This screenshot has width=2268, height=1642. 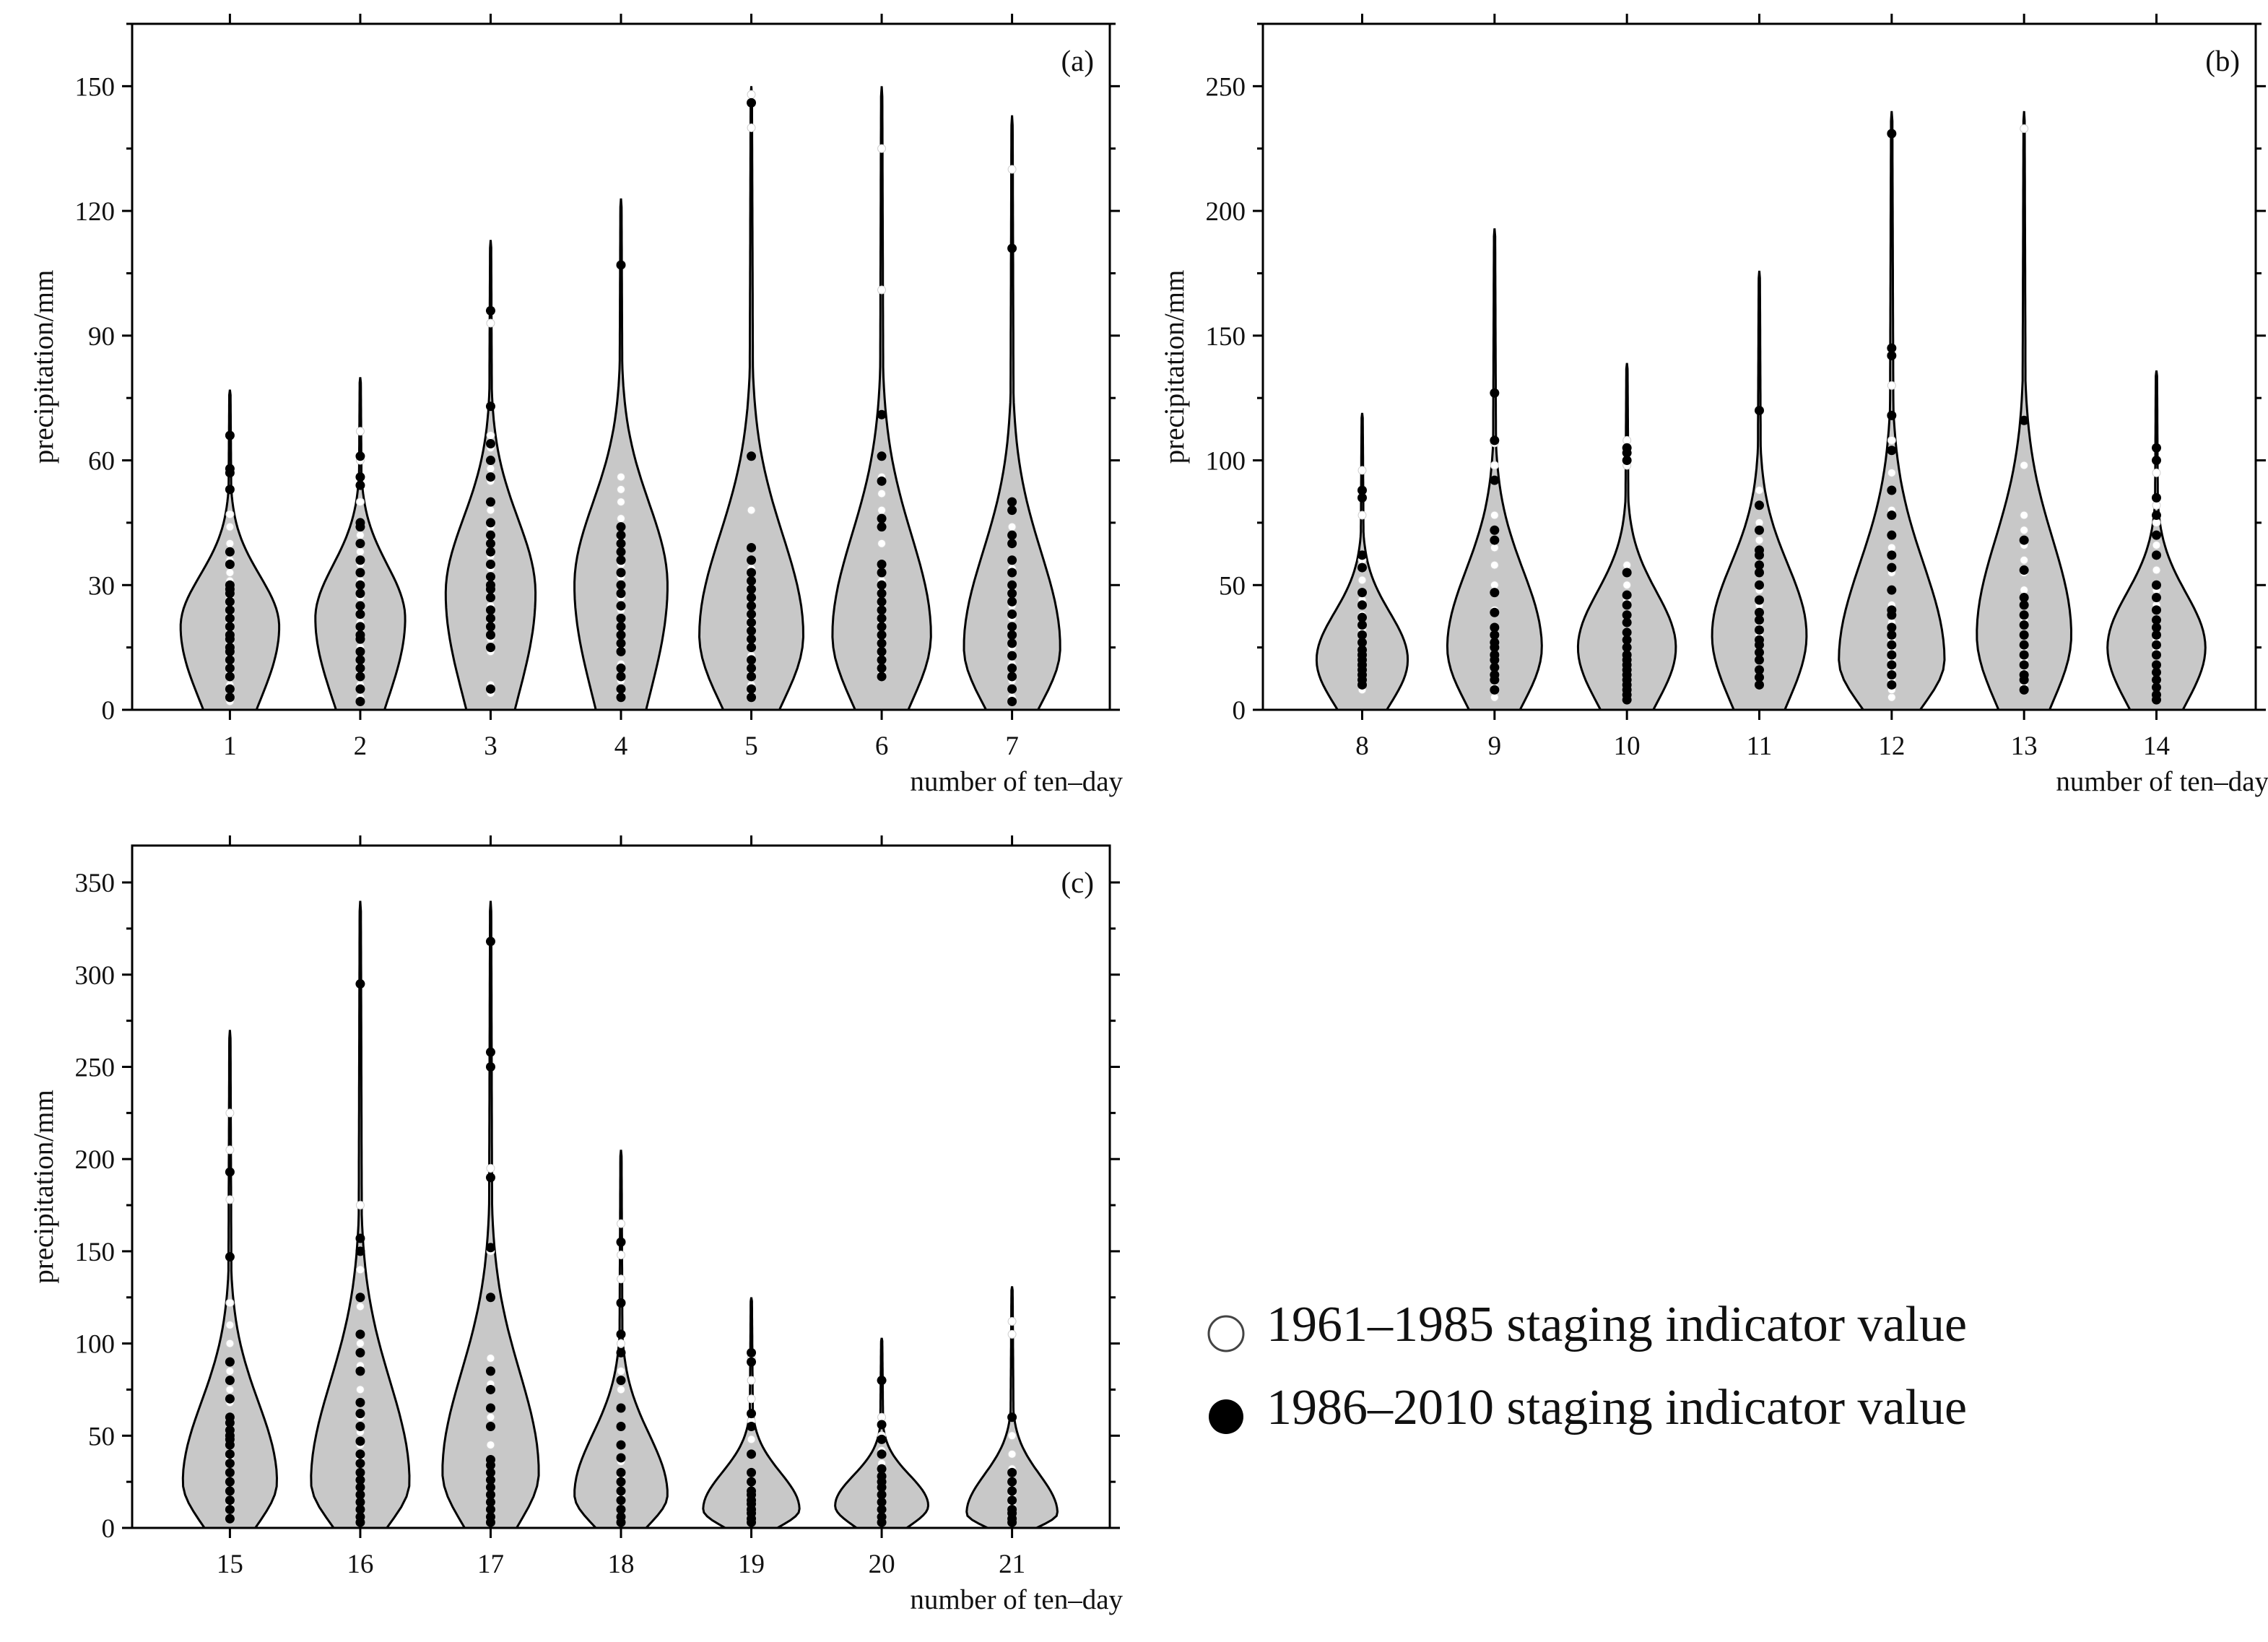 What do you see at coordinates (490, 1564) in the screenshot?
I see `x-tick-label: 17` at bounding box center [490, 1564].